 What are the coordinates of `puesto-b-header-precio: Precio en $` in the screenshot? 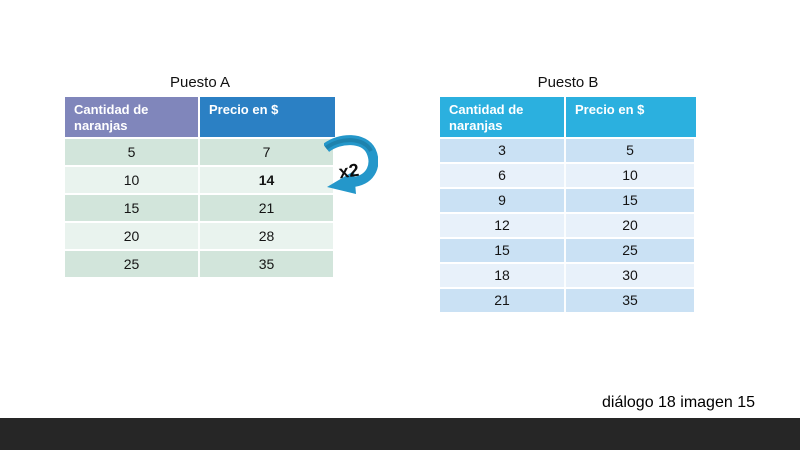 It's located at (631, 117).